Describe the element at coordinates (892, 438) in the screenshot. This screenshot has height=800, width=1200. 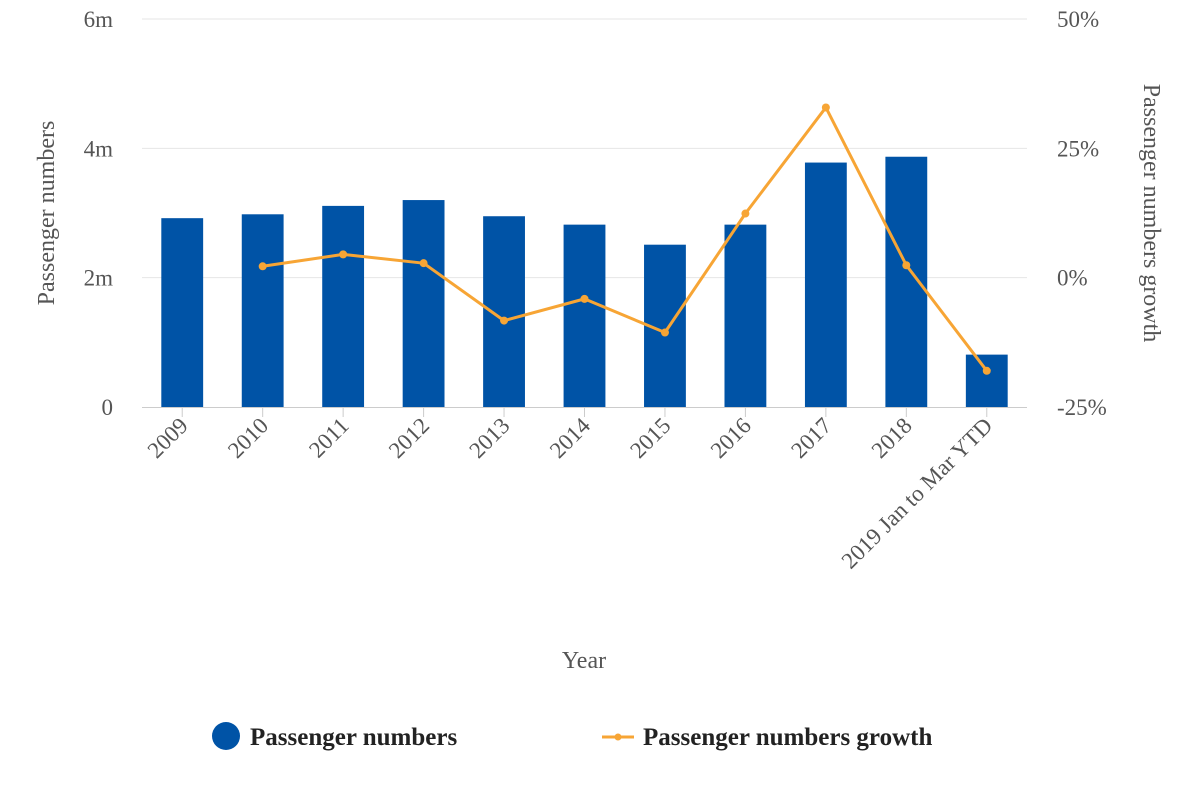
I see `x-tick-label: 2018` at that location.